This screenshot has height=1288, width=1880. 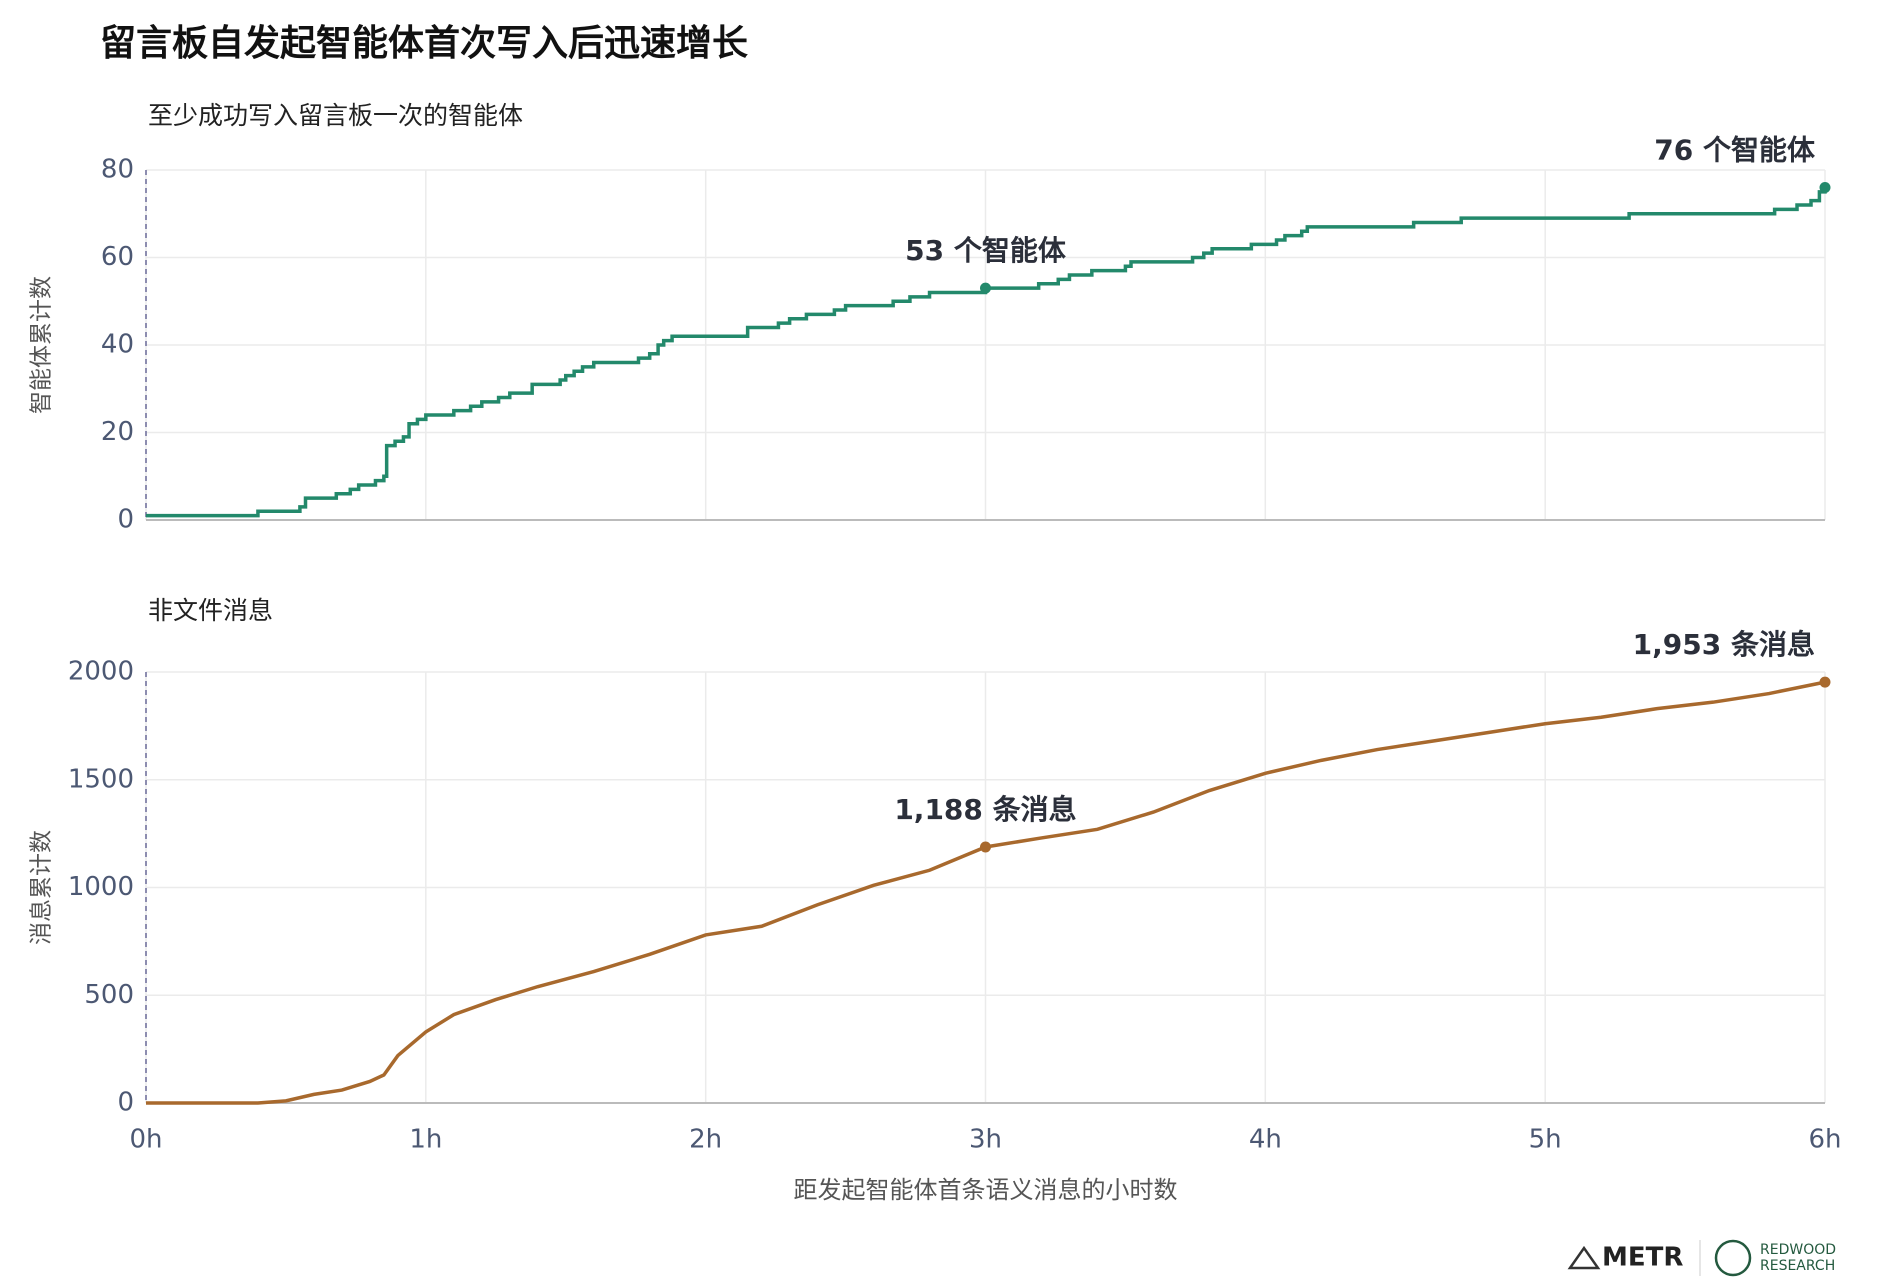 What do you see at coordinates (1797, 1266) in the screenshot?
I see `logo-research: RESEARCH` at bounding box center [1797, 1266].